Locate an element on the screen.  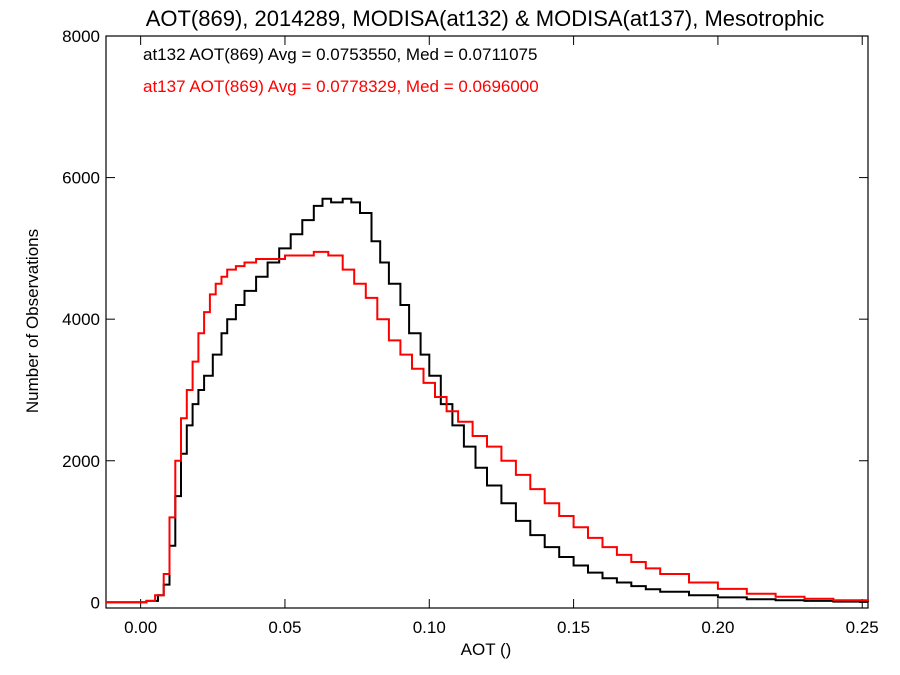
x-tick-label: 0.05 is located at coordinates (284, 627).